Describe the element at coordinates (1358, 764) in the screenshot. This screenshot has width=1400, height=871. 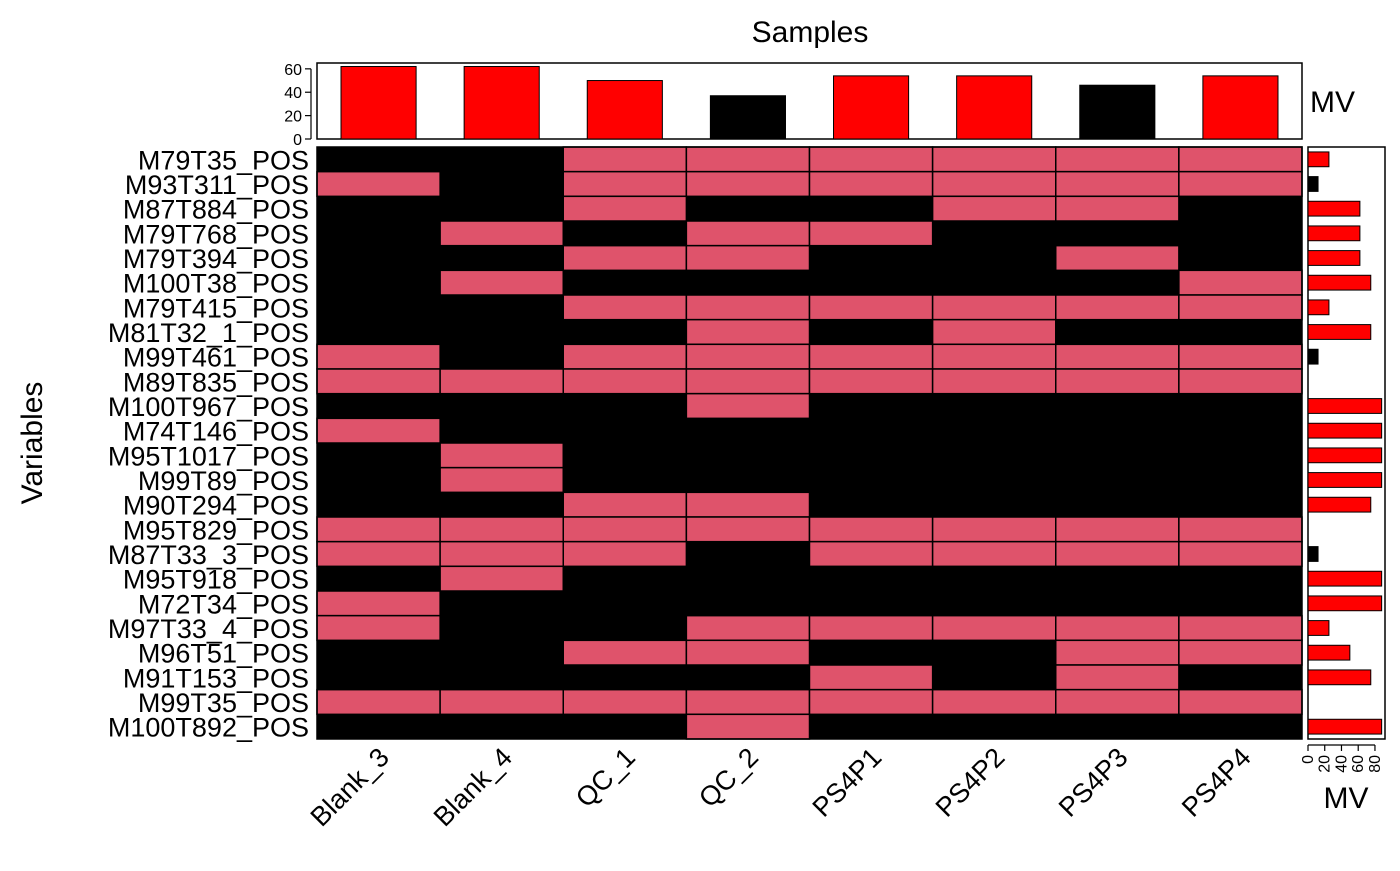
I see `side-bar-tick-label: 60` at that location.